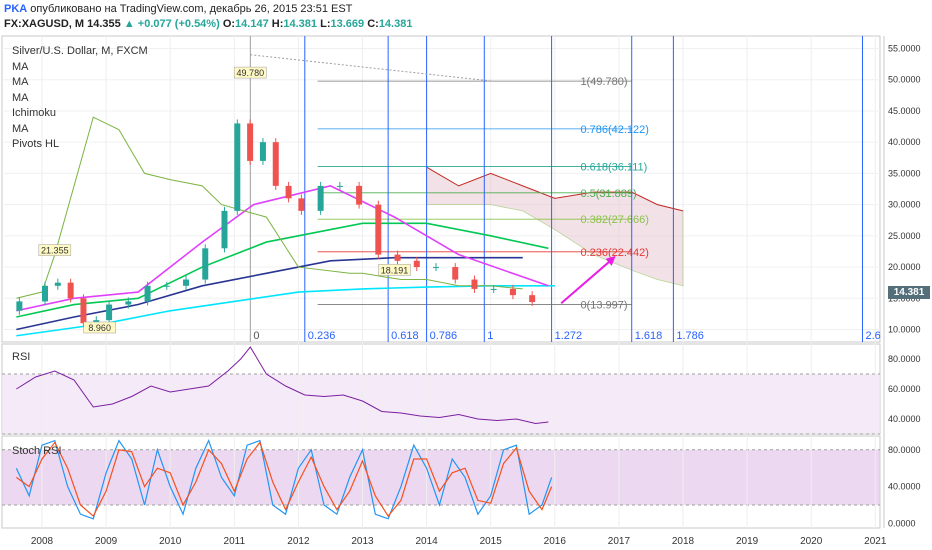 This screenshot has height=550, width=932. Describe the element at coordinates (904, 359) in the screenshot. I see `rsi-tick-80: 80.0000` at that location.